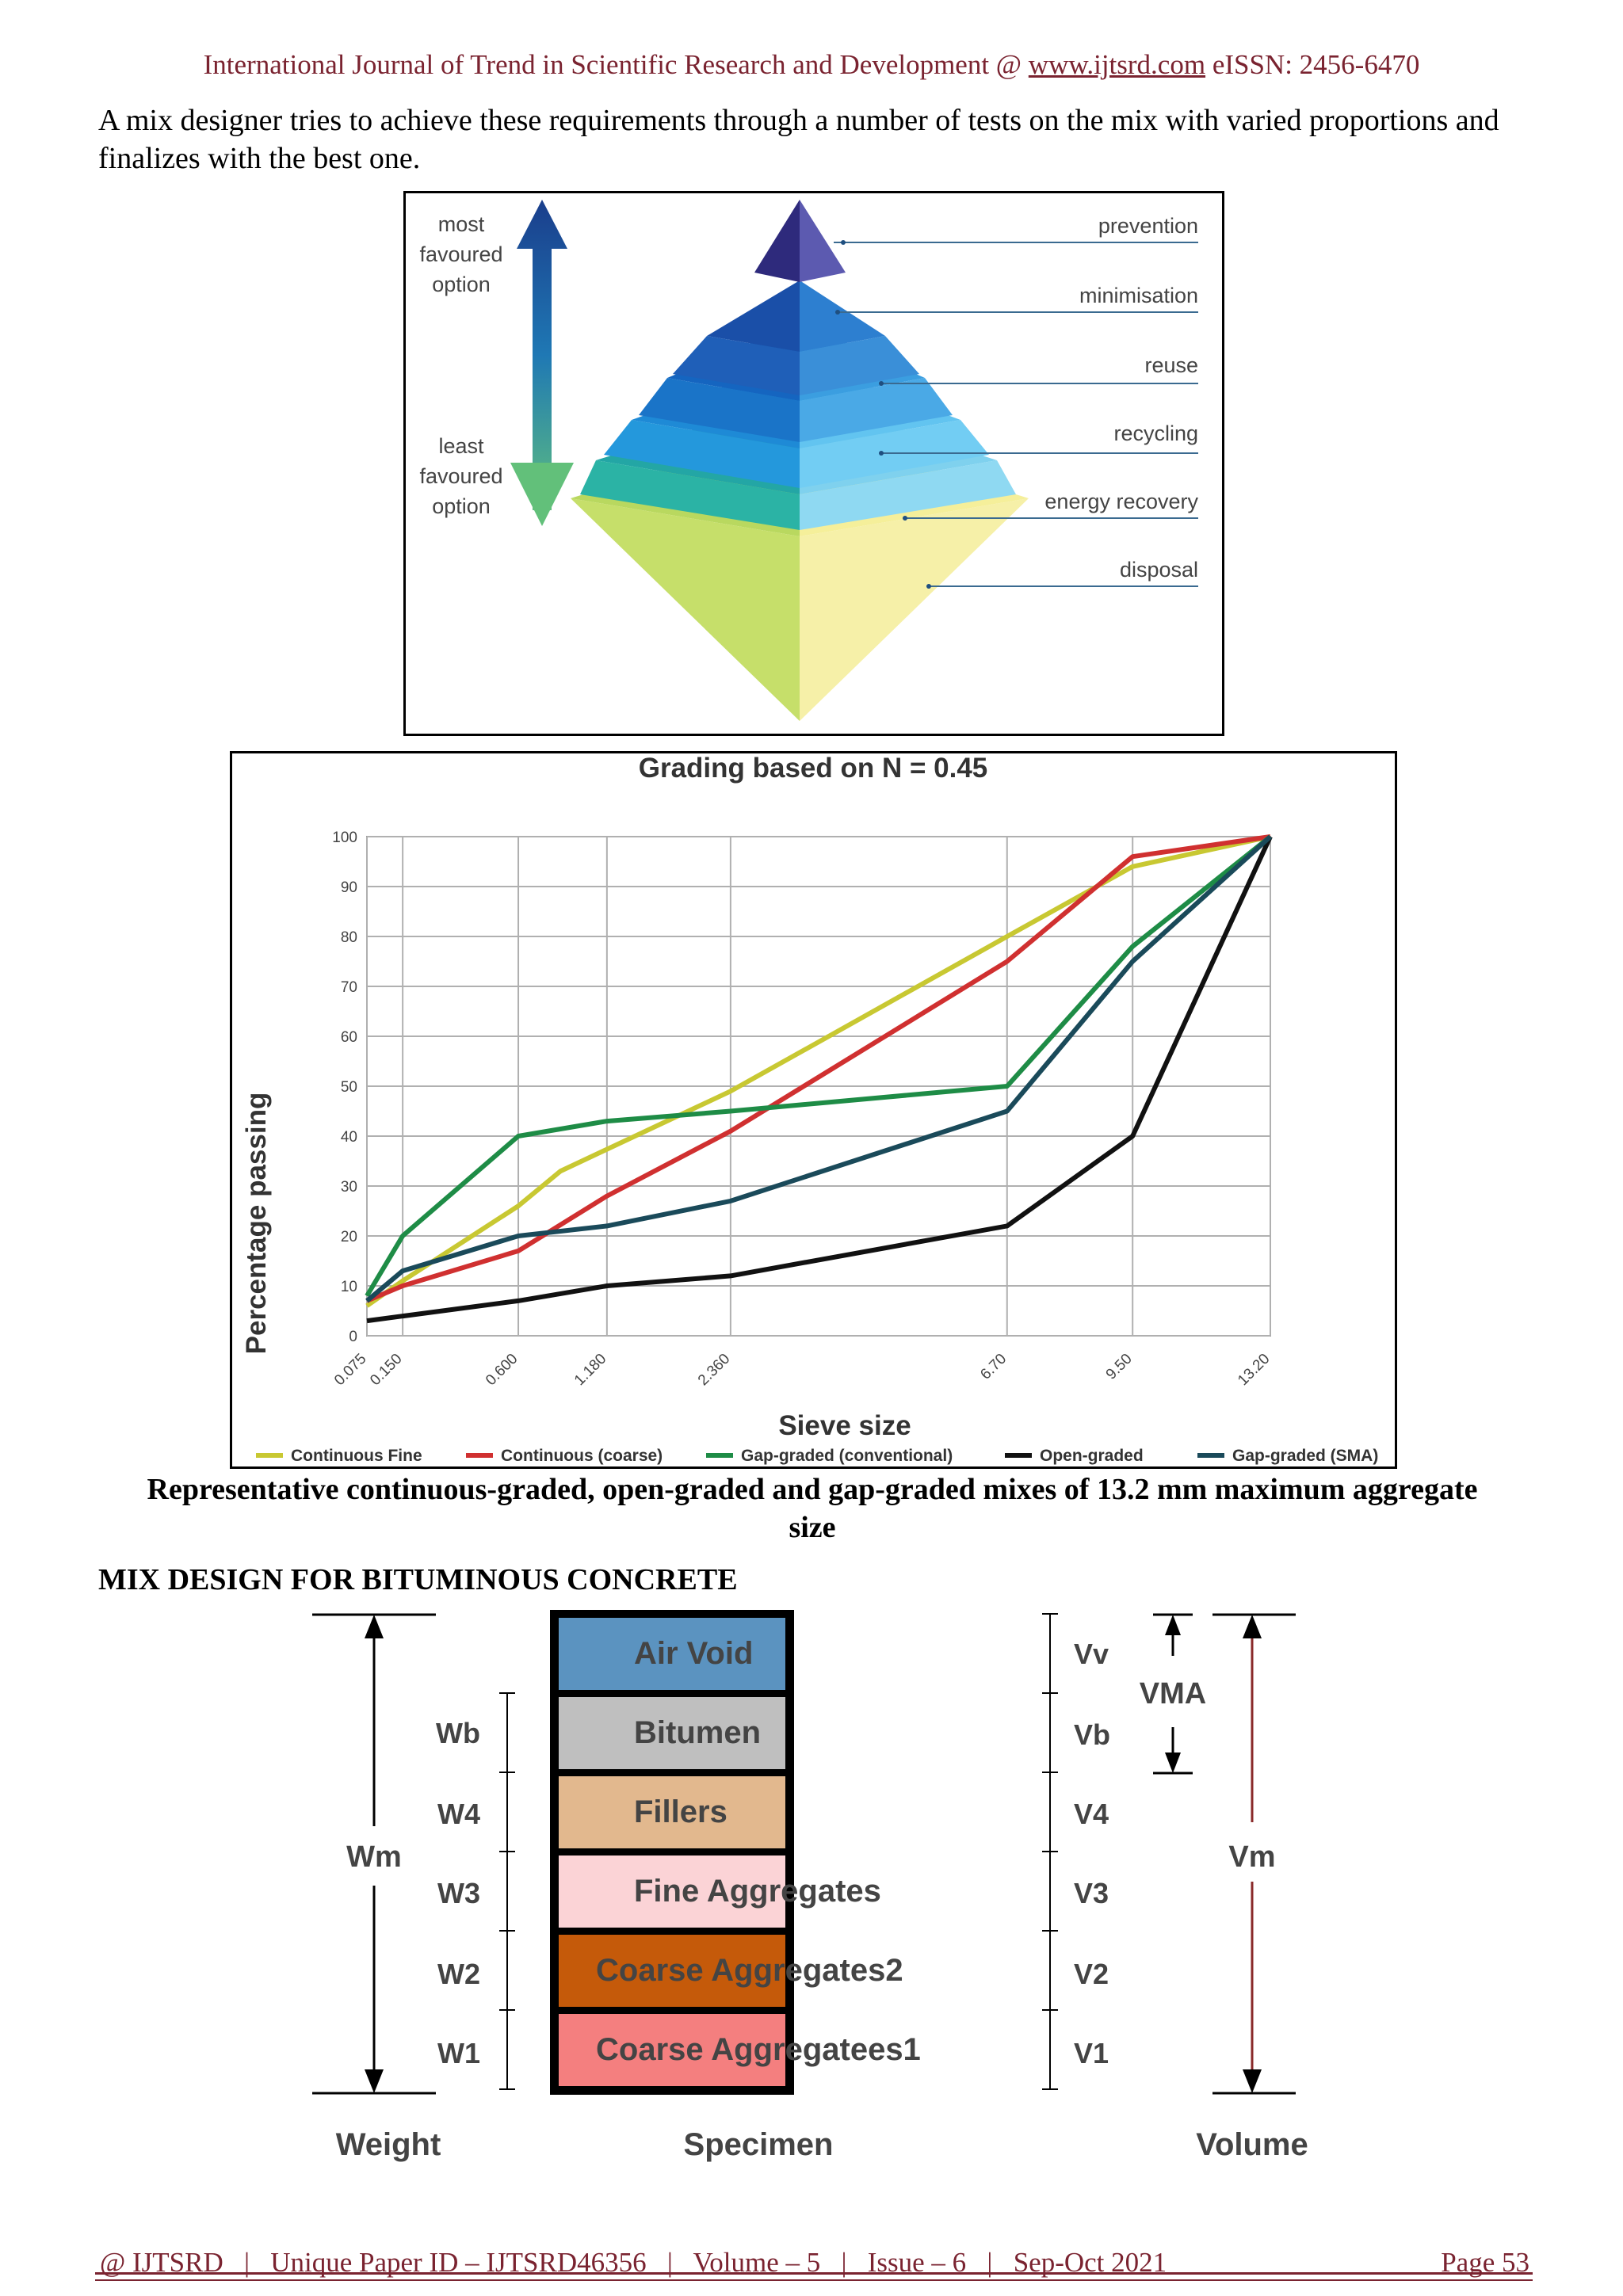 Image resolution: width=1623 pixels, height=2296 pixels. What do you see at coordinates (386, 1370) in the screenshot?
I see `x-tick-label: 0.150` at bounding box center [386, 1370].